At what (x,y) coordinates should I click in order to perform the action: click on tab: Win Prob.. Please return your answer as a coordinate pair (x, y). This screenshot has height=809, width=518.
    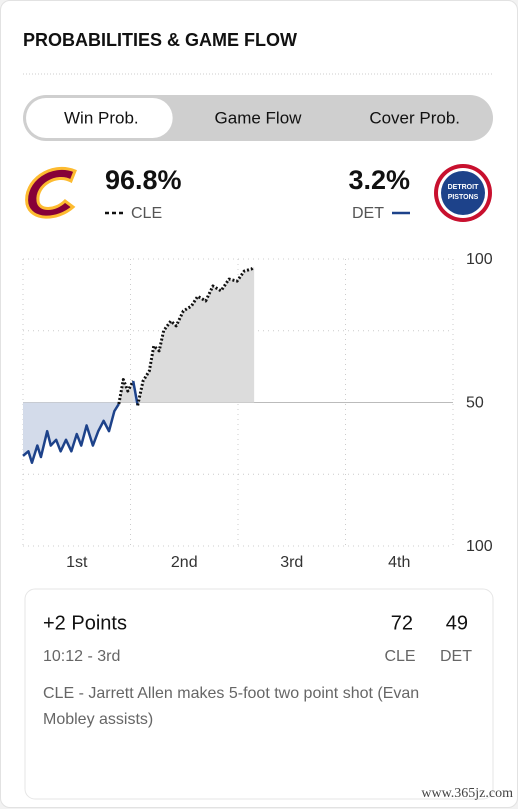
    Looking at the image, I should click on (101, 117).